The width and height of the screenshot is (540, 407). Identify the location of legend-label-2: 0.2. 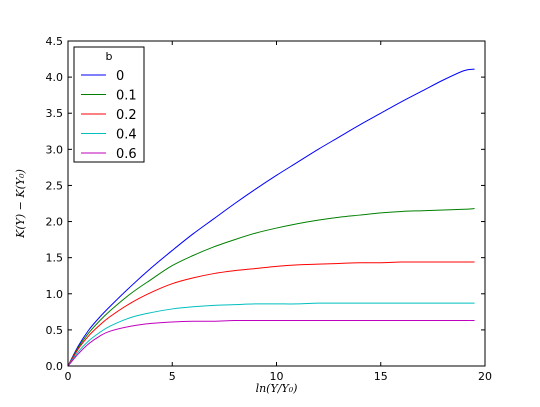
(126, 115).